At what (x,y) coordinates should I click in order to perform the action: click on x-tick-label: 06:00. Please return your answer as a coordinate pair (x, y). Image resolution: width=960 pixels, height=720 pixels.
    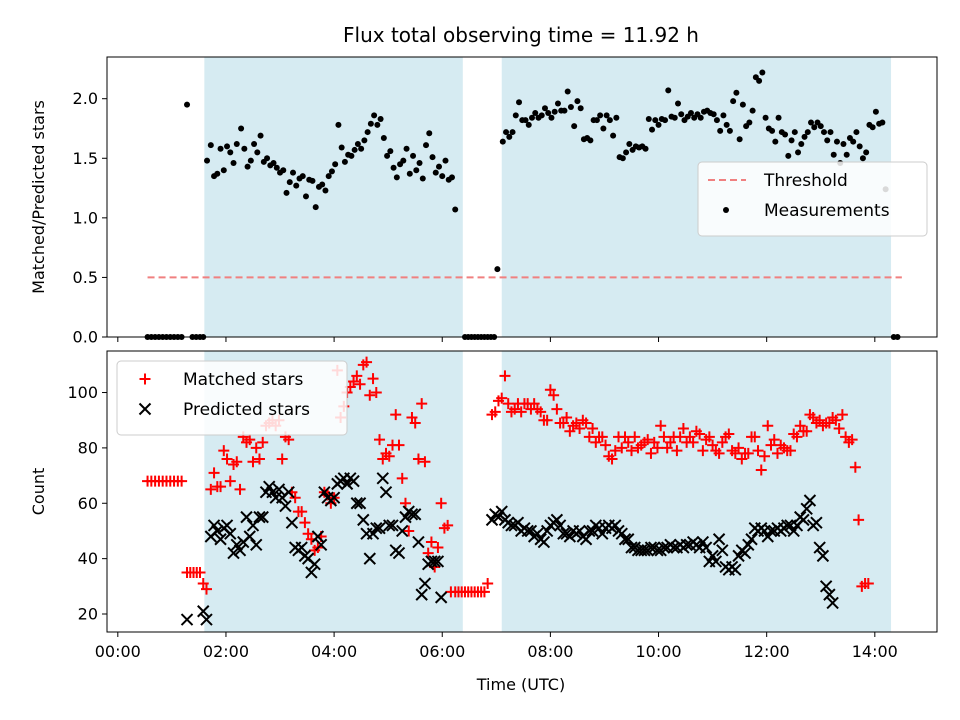
    Looking at the image, I should click on (442, 651).